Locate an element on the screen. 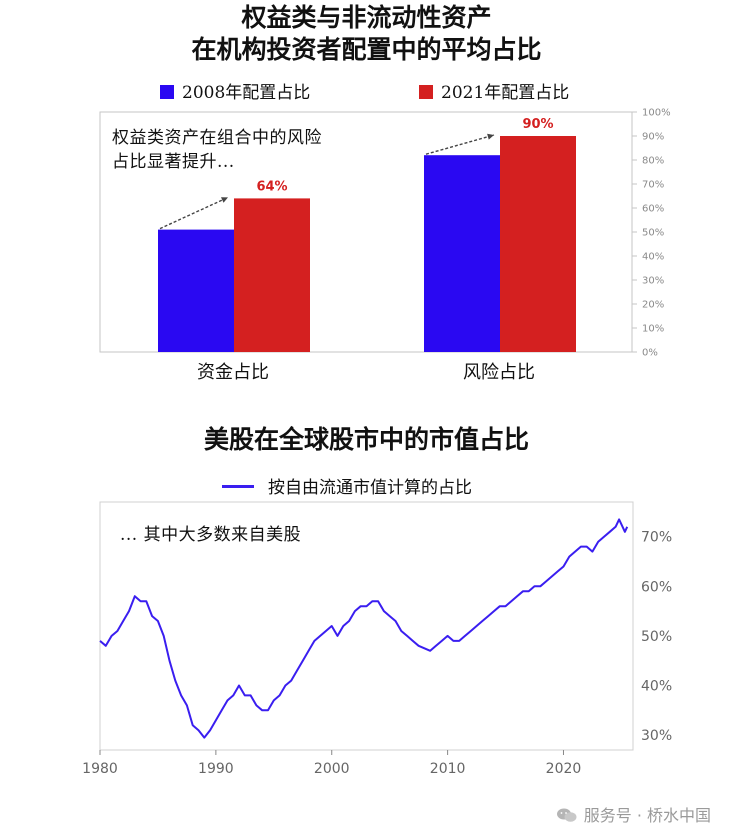 This screenshot has width=733, height=838. y-tick-label: 20% is located at coordinates (653, 305).